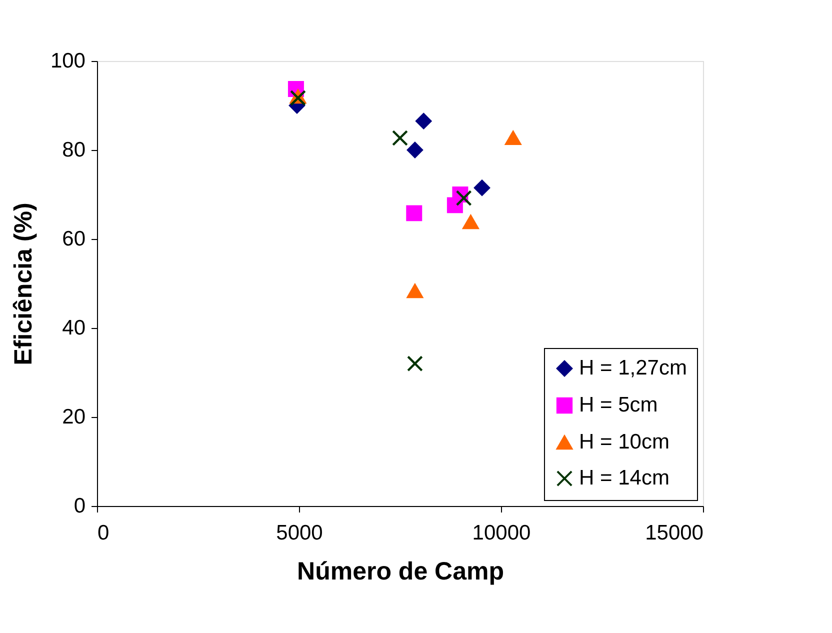  Describe the element at coordinates (618, 405) in the screenshot. I see `legend-label: H = 5cm` at that location.